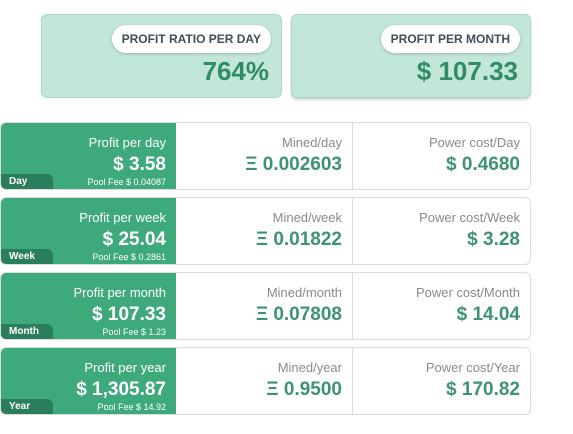 This screenshot has width=573, height=434. Describe the element at coordinates (441, 231) in the screenshot. I see `power-cell: Power cost/Week $ 3.28` at that location.